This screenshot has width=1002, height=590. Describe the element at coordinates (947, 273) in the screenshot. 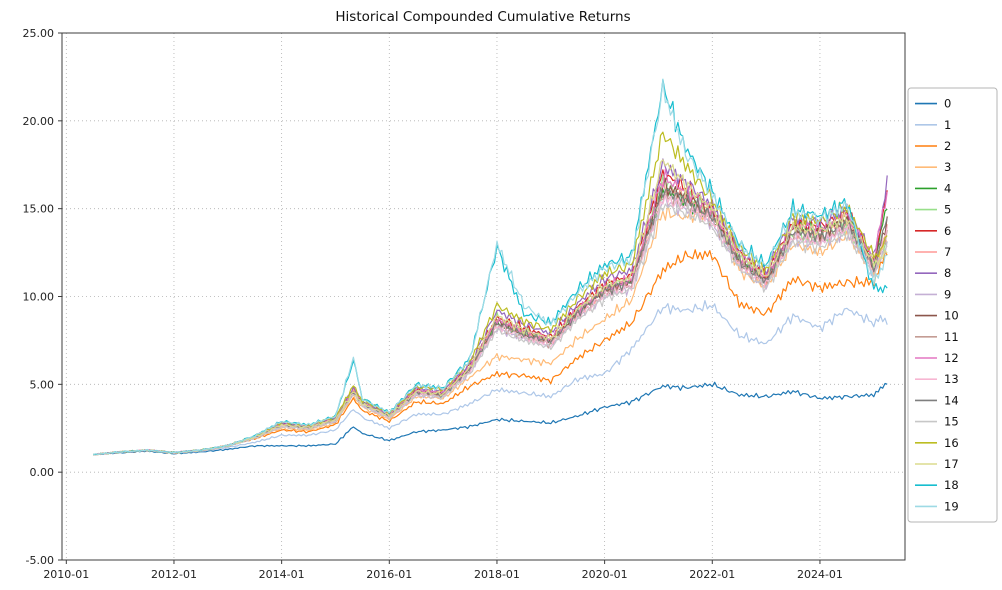

I see `legend-item-label: 8` at that location.